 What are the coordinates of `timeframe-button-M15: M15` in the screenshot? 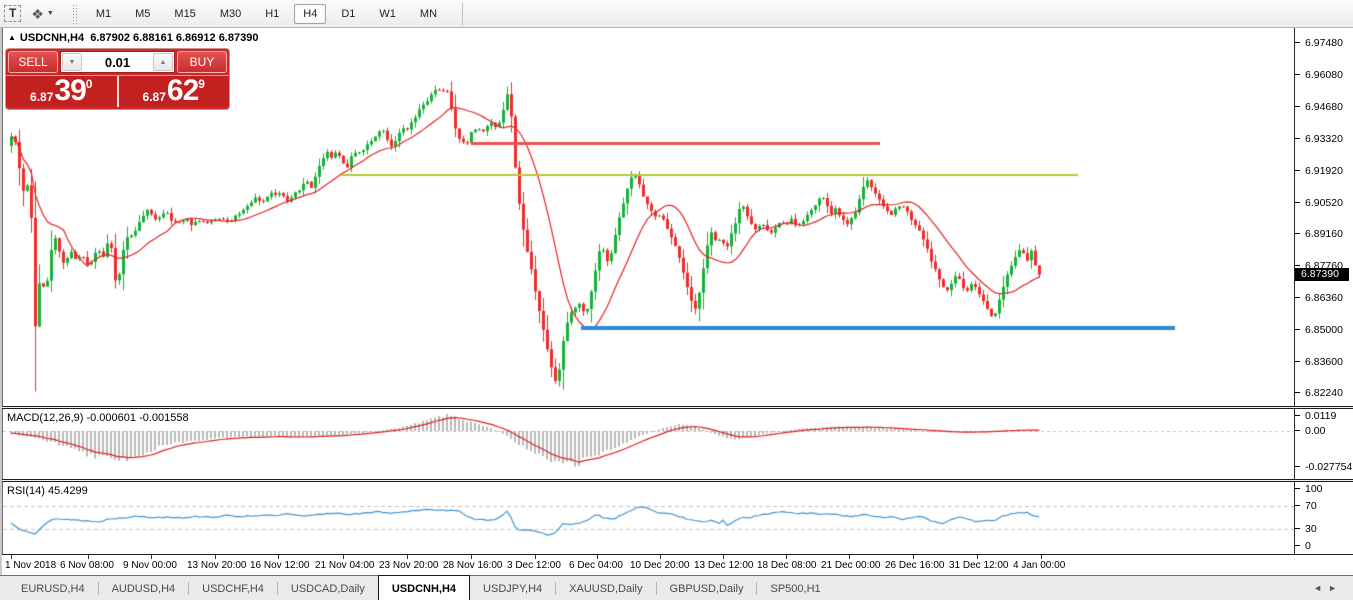 It's located at (184, 14).